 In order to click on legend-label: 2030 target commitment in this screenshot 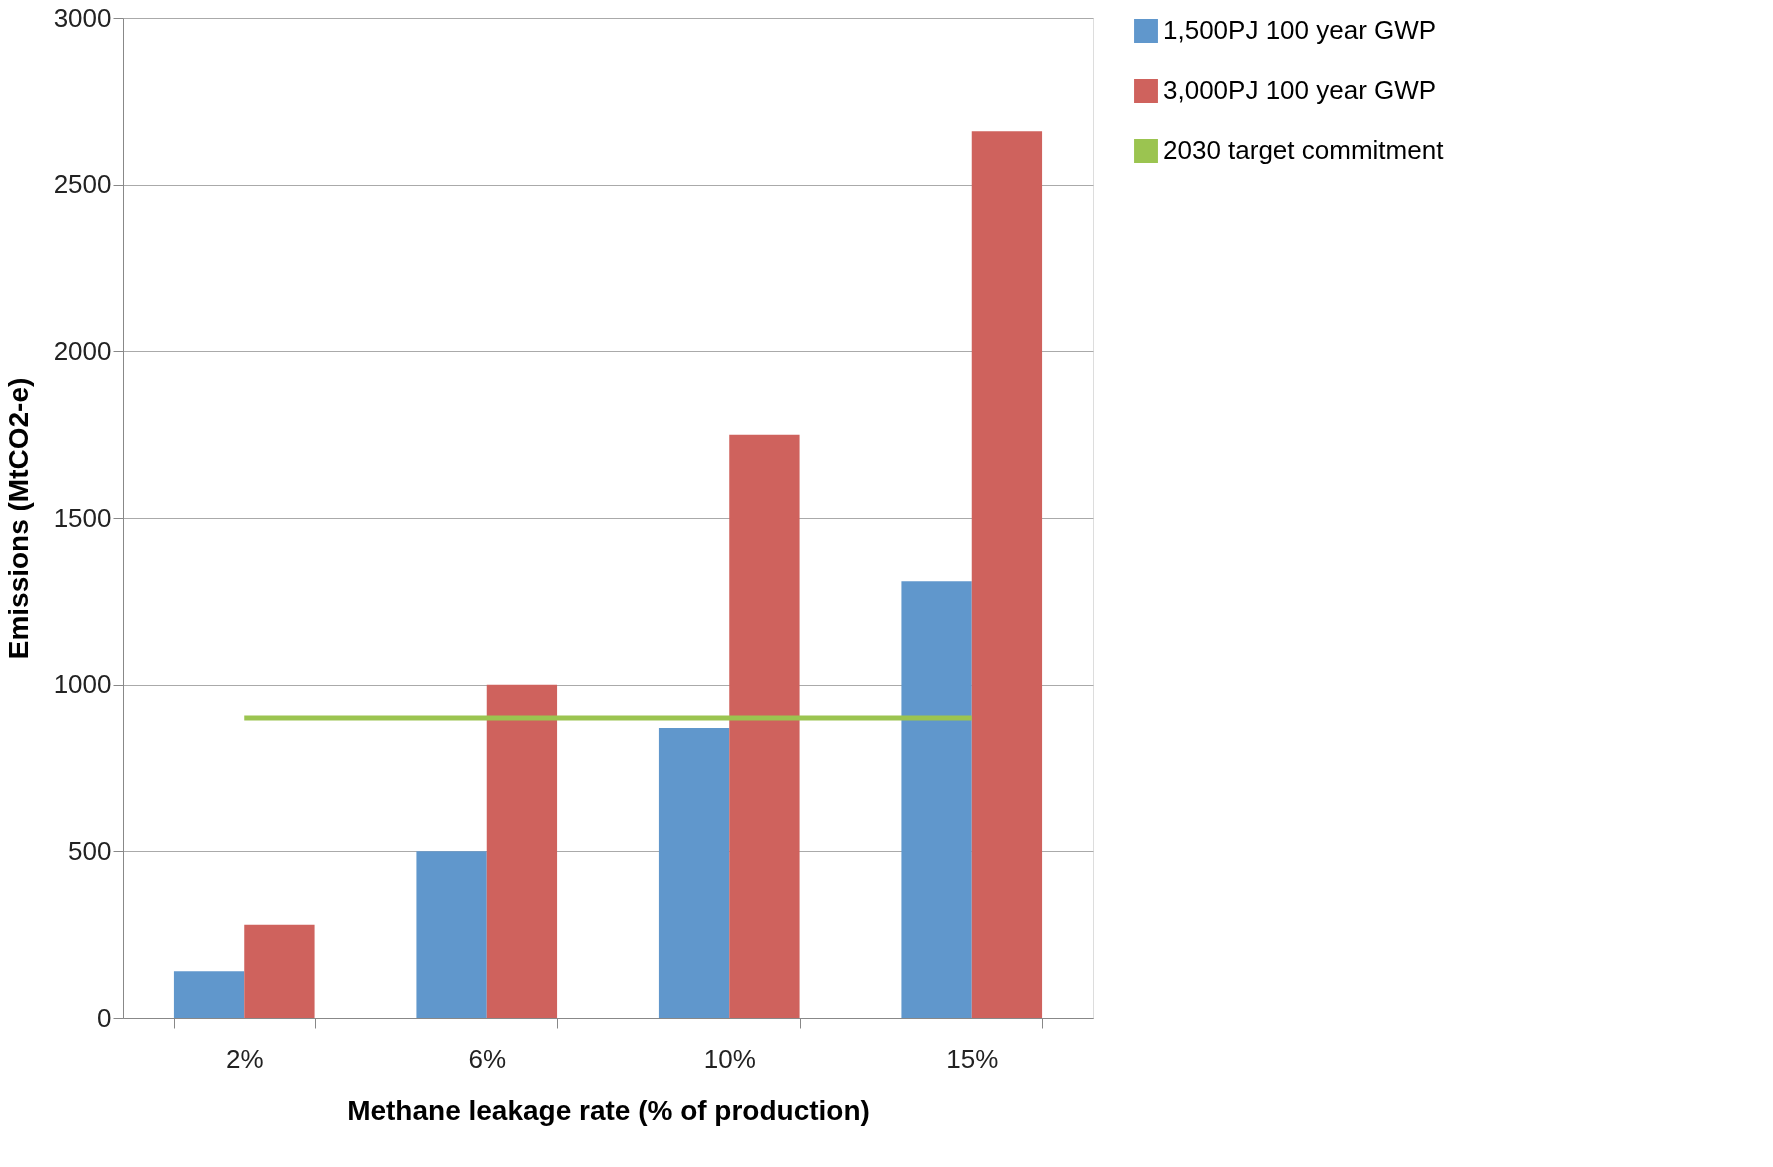, I will do `click(1304, 150)`.